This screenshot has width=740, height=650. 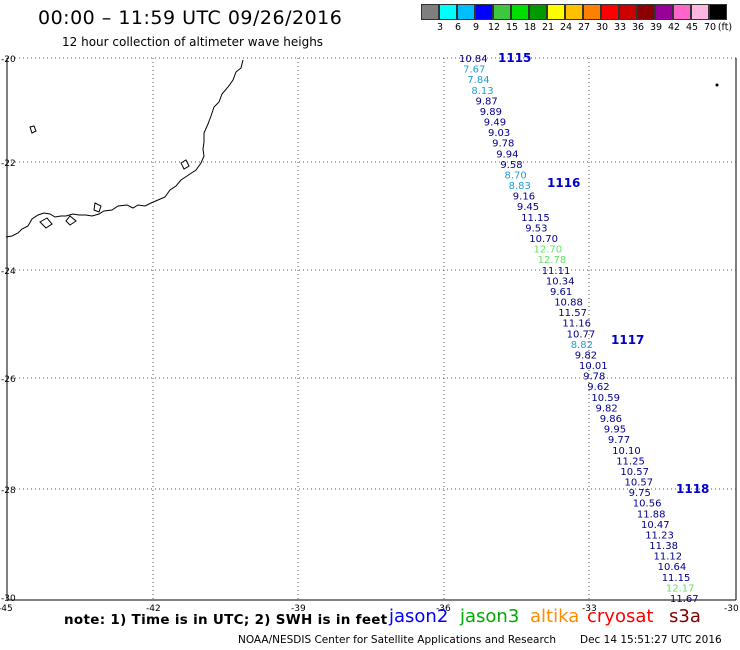 I want to click on time-mark: 1115, so click(x=514, y=58).